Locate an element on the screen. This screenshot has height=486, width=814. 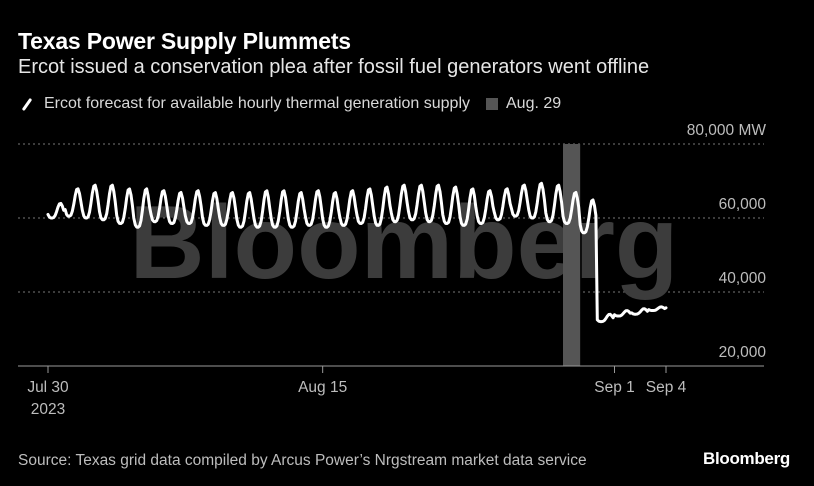
brand-logo: Bloomberg is located at coordinates (746, 458).